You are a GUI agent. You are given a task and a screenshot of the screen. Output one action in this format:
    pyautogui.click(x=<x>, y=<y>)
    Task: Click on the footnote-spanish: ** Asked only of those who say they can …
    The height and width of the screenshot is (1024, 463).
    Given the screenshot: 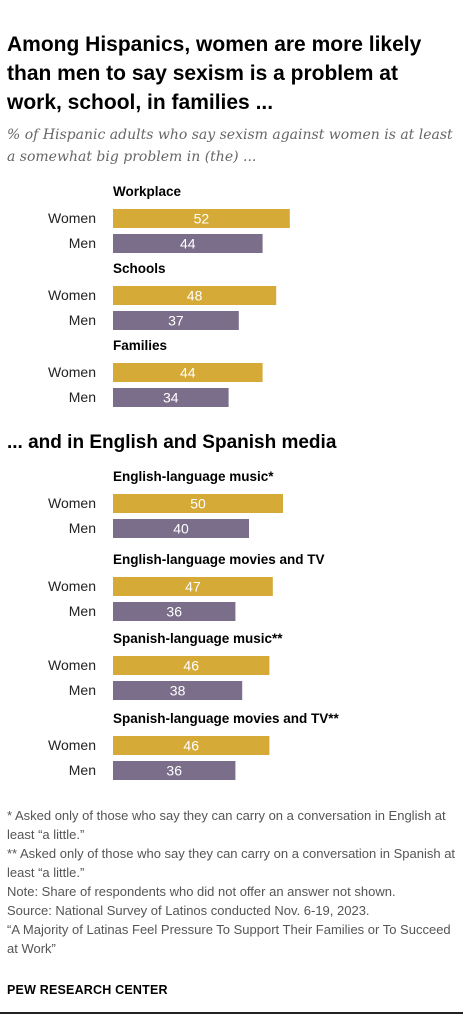 What is the action you would take?
    pyautogui.click(x=231, y=863)
    